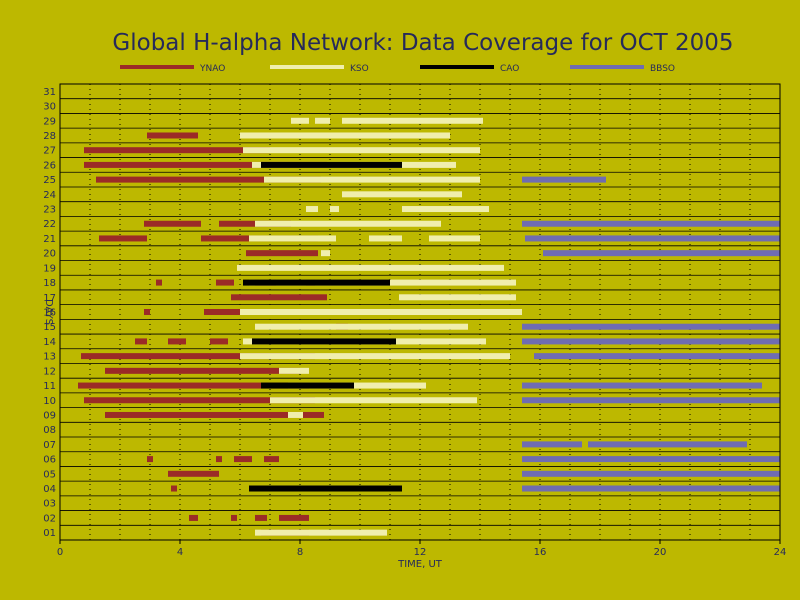  I want to click on y-tick-label: 24, so click(49, 195).